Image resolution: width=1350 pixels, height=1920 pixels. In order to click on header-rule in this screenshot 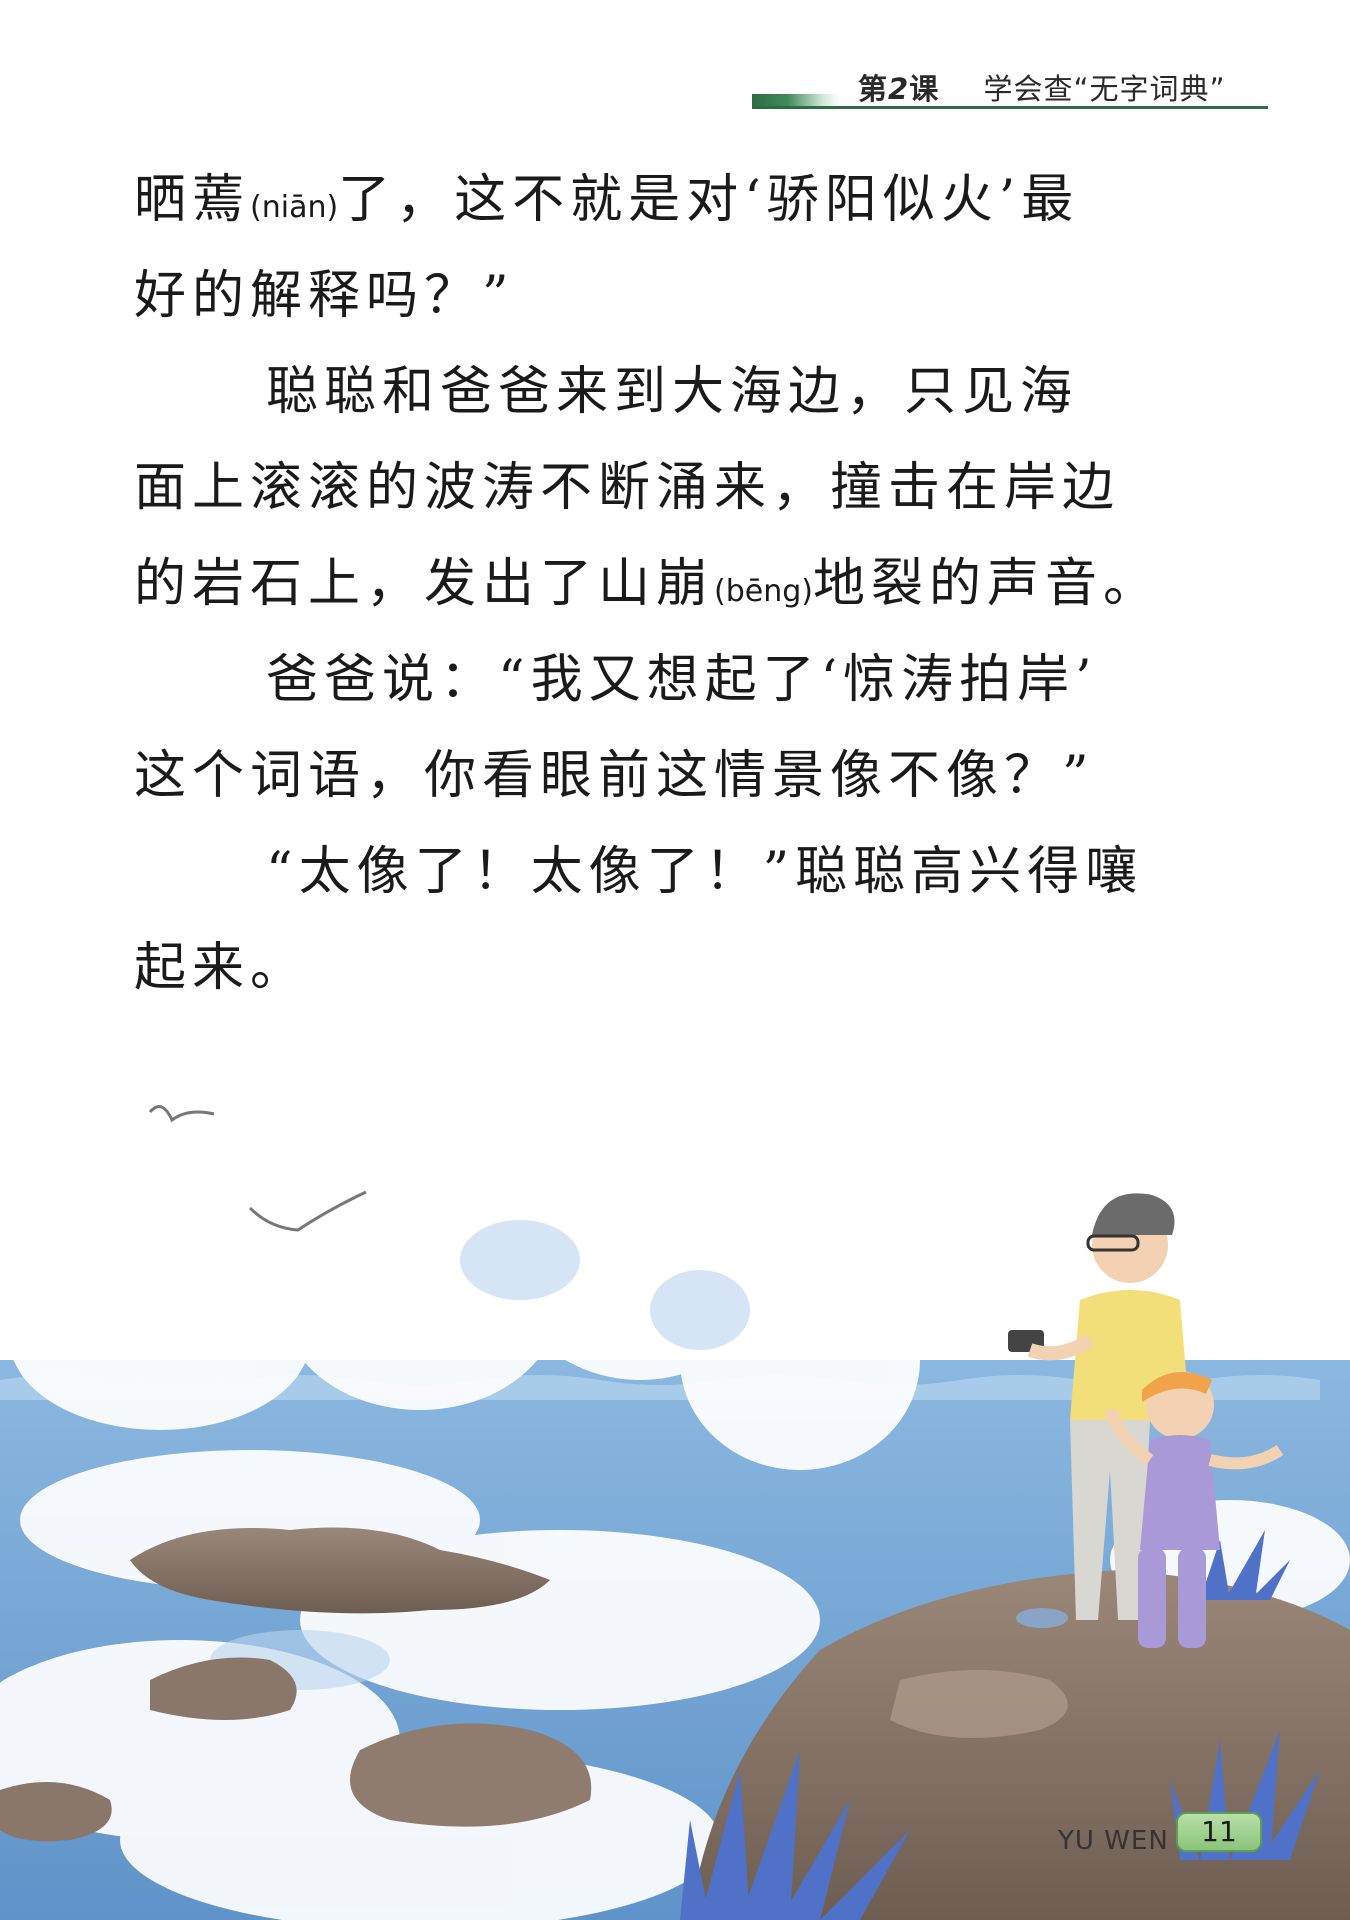, I will do `click(1010, 107)`.